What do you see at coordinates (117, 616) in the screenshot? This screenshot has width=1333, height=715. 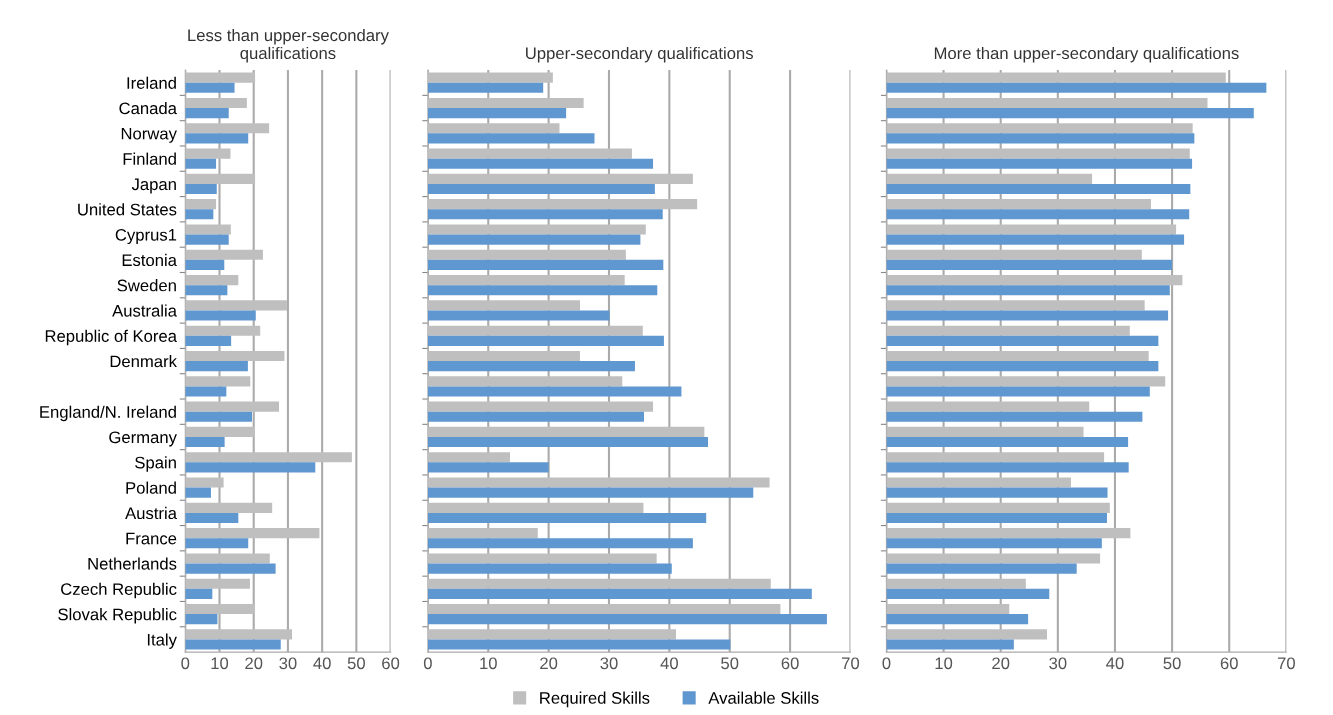 I see `y-tick-label: Slovak Republic` at bounding box center [117, 616].